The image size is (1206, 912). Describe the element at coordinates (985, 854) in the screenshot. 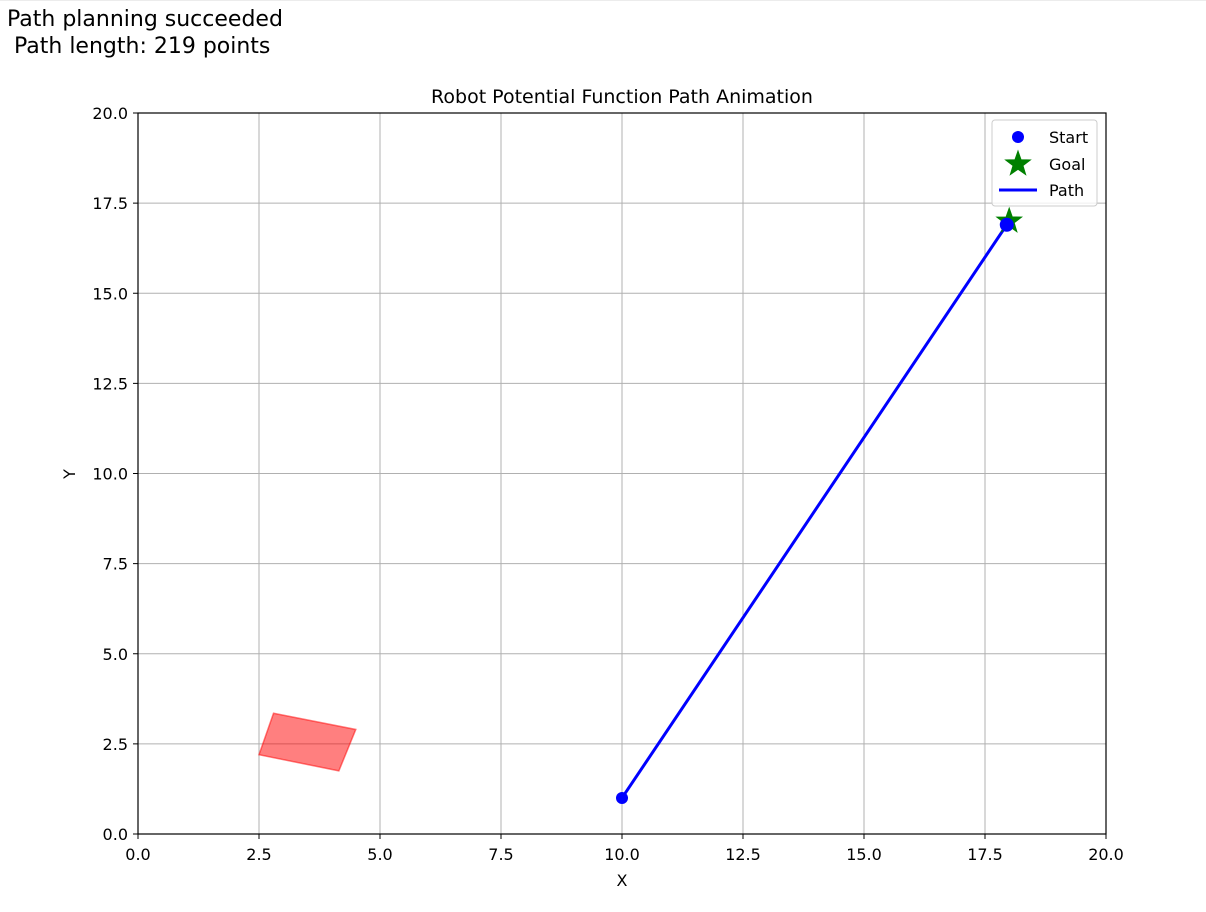

I see `x-tick-label: 17.5` at that location.